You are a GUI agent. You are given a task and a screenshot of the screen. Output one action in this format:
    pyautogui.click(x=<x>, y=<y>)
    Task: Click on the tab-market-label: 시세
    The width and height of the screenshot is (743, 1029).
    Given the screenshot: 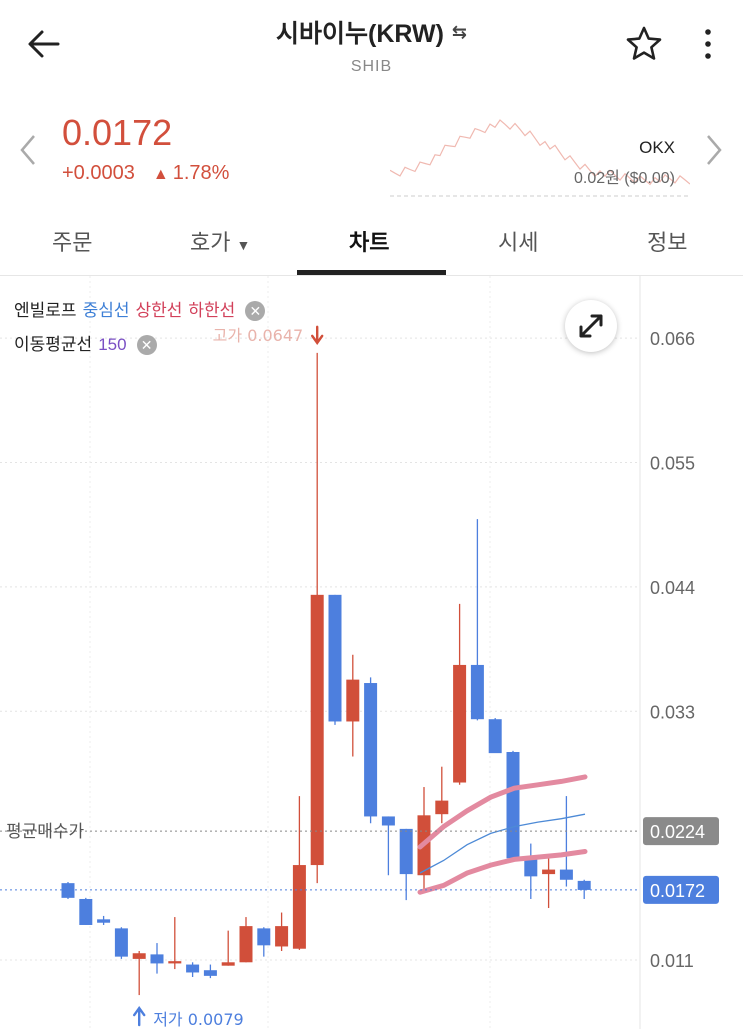 What is the action you would take?
    pyautogui.click(x=518, y=242)
    